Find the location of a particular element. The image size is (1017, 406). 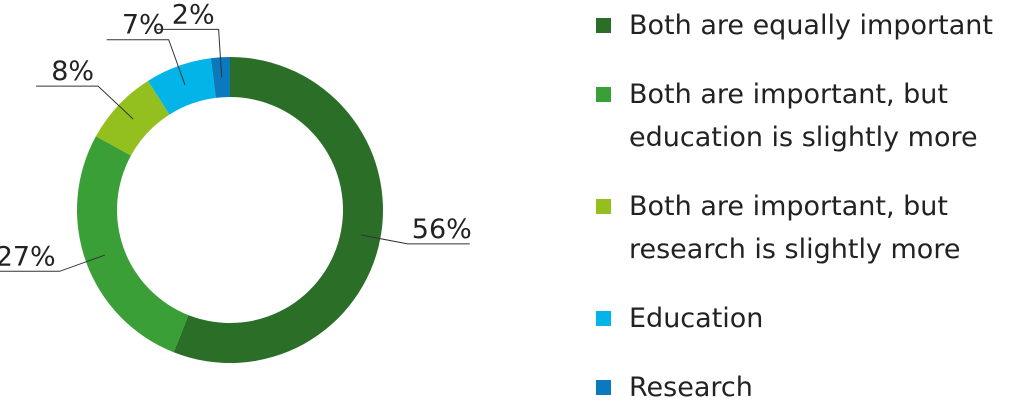

value-label: 8% is located at coordinates (72, 71).